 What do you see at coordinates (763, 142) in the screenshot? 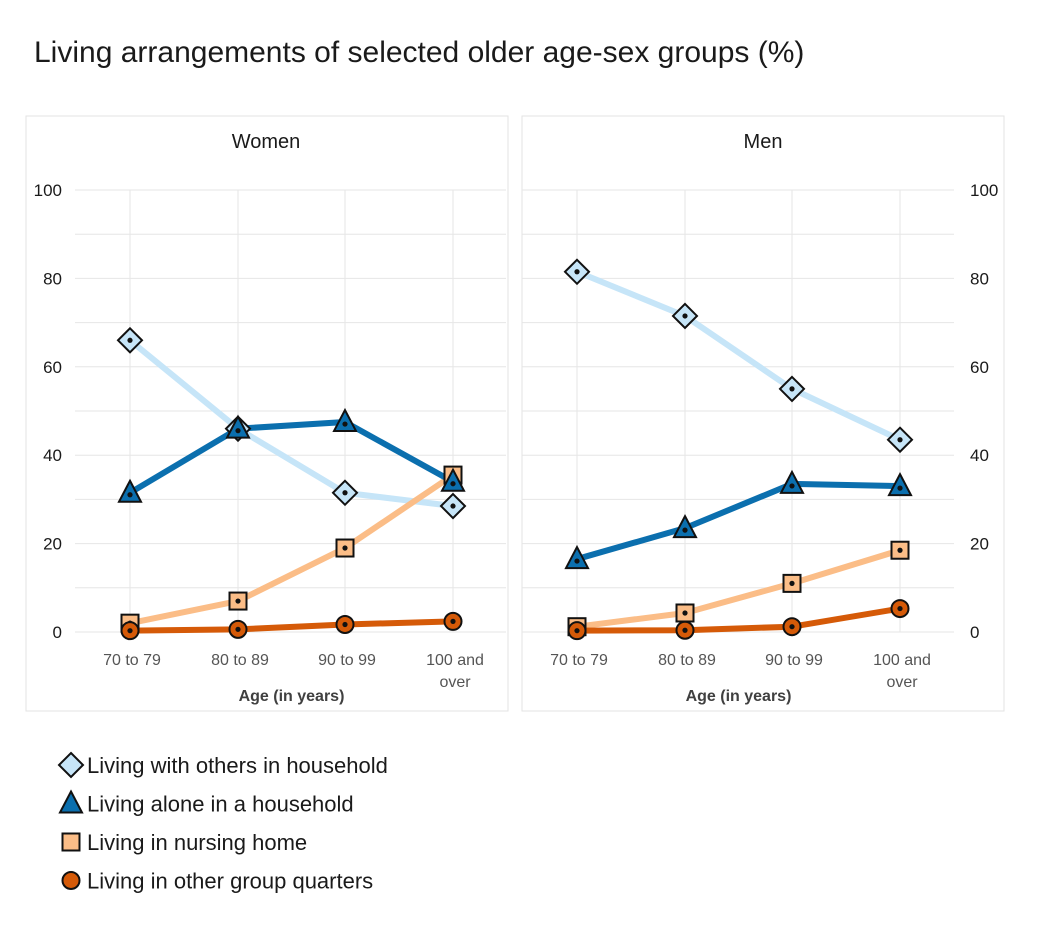
I see `panel-title-men: Men` at bounding box center [763, 142].